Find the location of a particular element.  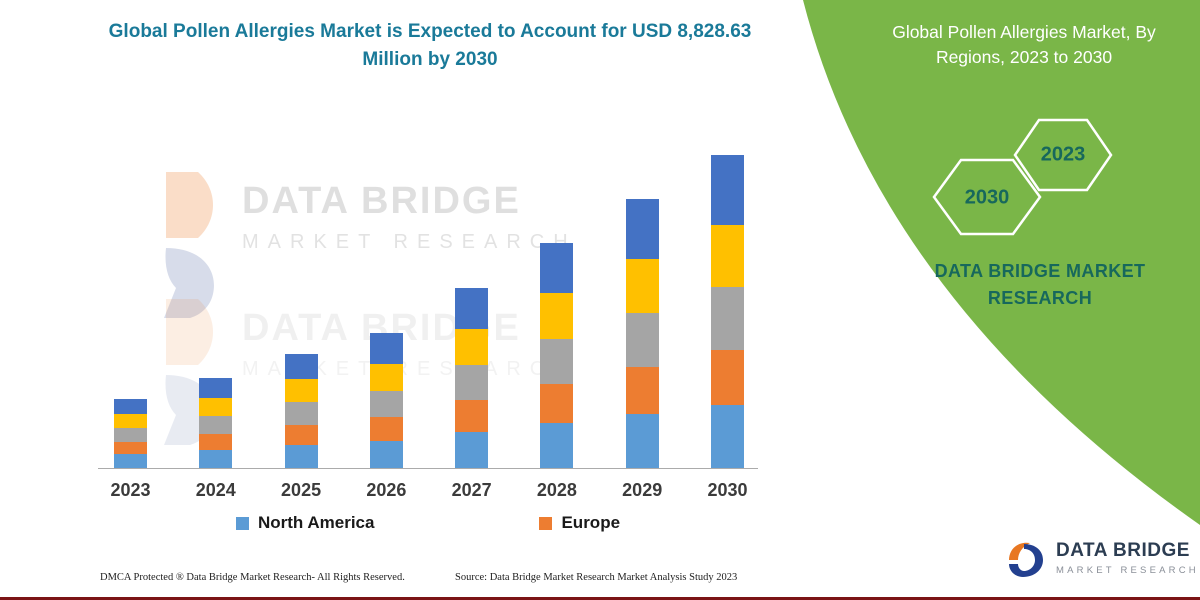

x-tick-label: 2030 is located at coordinates (727, 490).